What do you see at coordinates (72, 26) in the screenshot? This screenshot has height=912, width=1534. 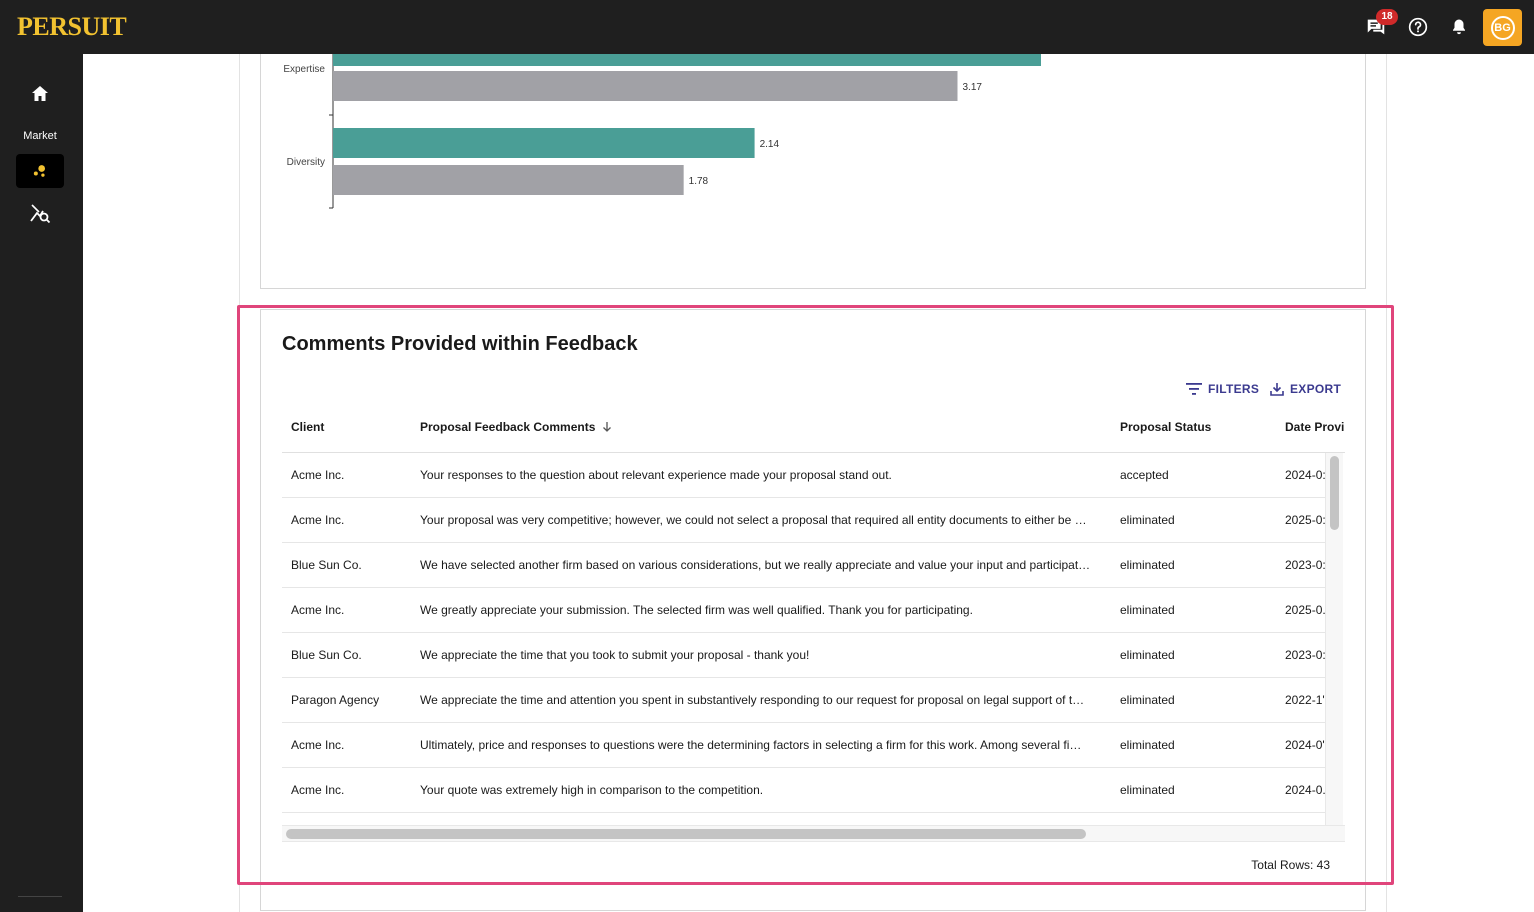 I see `persuit-logo: PERSUIT` at bounding box center [72, 26].